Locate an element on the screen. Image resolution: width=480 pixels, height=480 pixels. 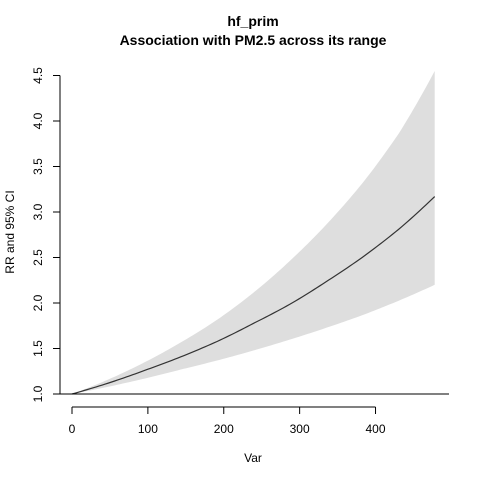
x-tick-label: 300 is located at coordinates (300, 429).